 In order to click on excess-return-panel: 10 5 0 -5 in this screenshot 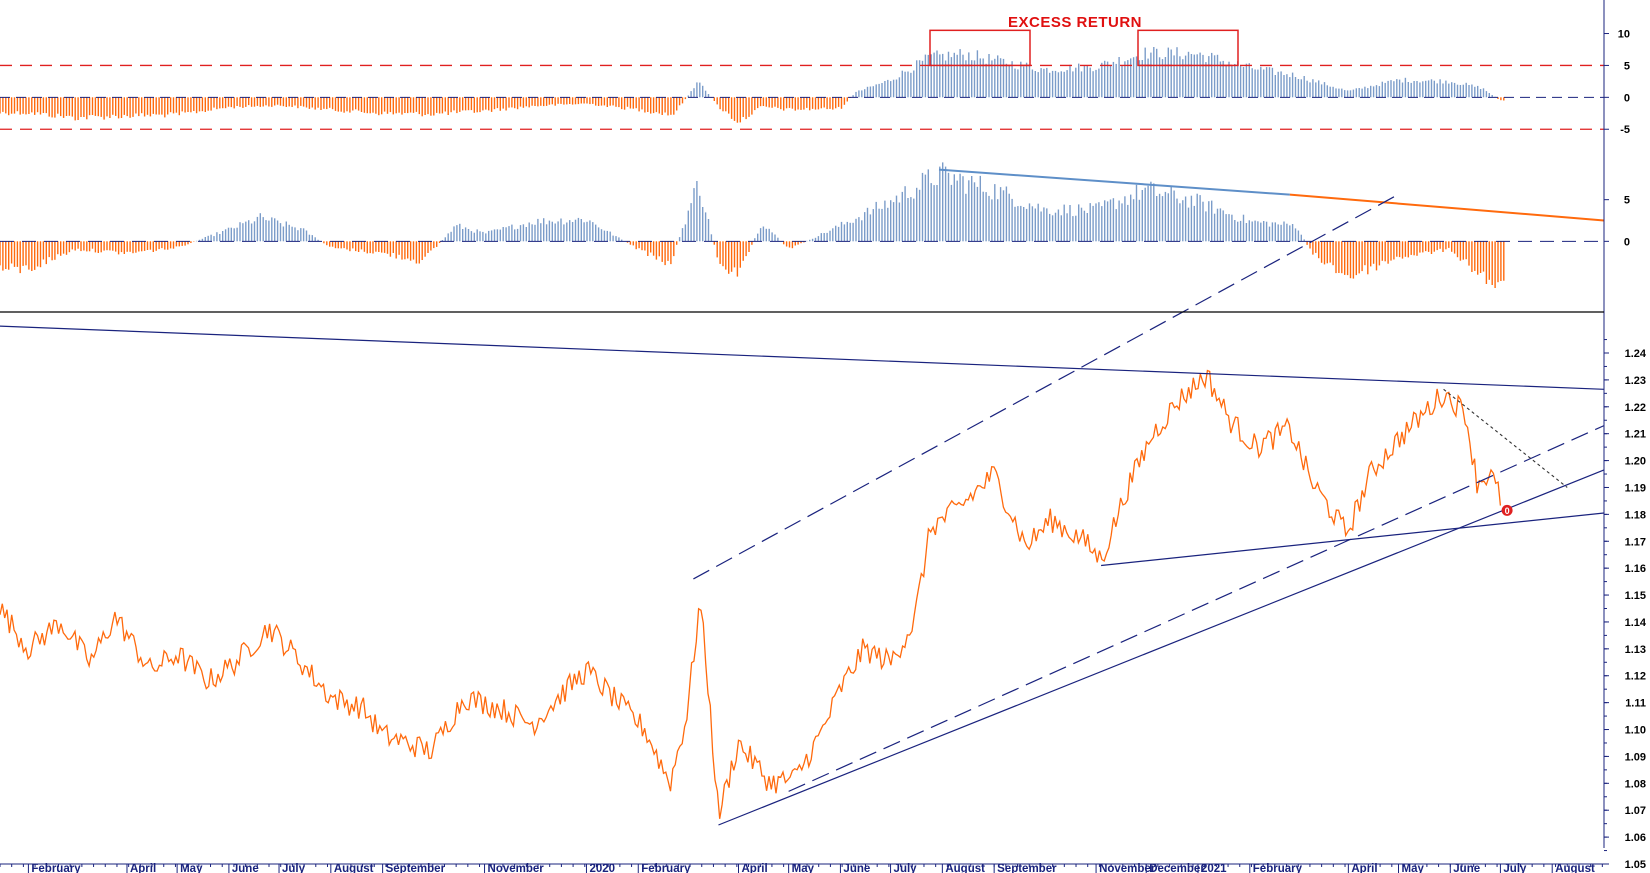, I will do `click(815, 82)`.